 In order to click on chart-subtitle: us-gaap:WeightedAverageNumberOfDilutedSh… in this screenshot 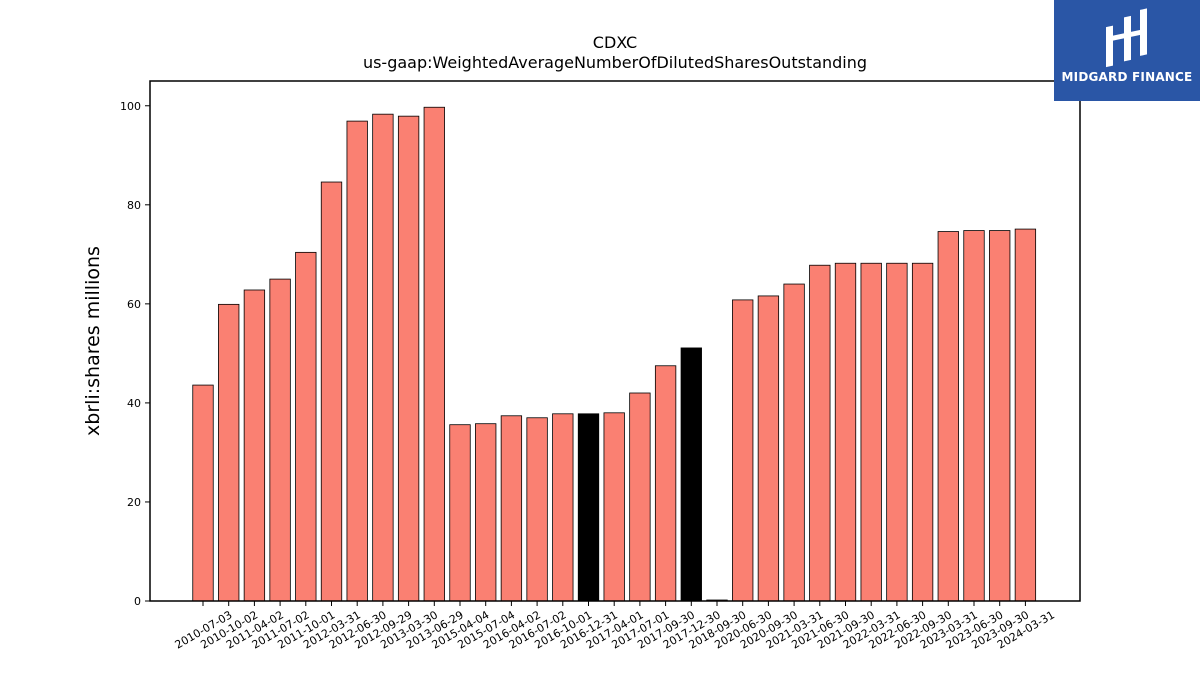, I will do `click(615, 62)`.